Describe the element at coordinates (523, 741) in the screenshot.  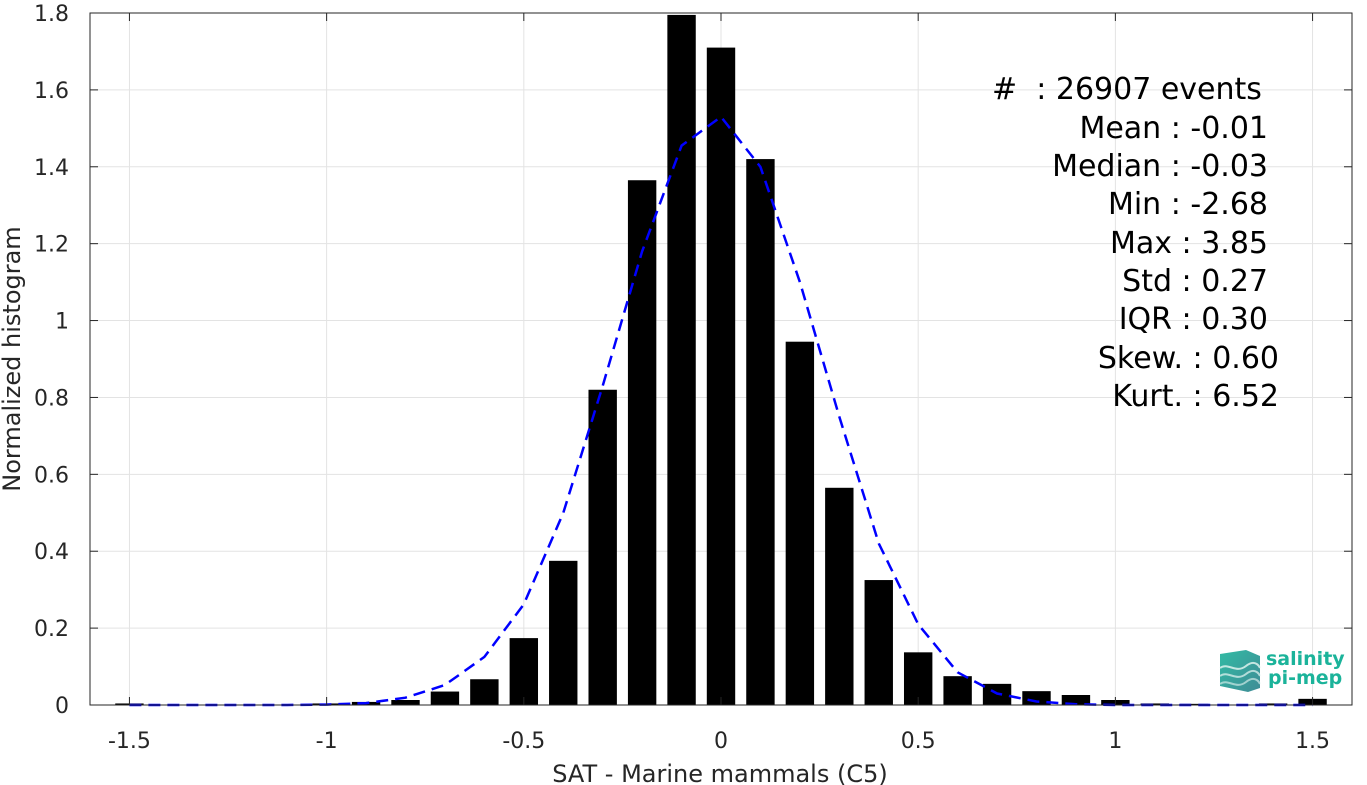
I see `x-tick-label: -0.5` at that location.